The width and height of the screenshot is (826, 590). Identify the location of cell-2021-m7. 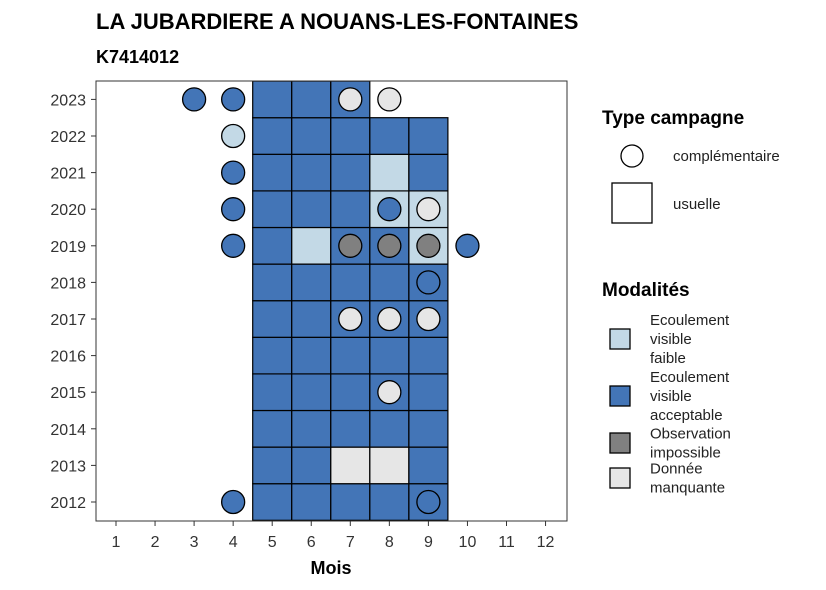
(350, 172).